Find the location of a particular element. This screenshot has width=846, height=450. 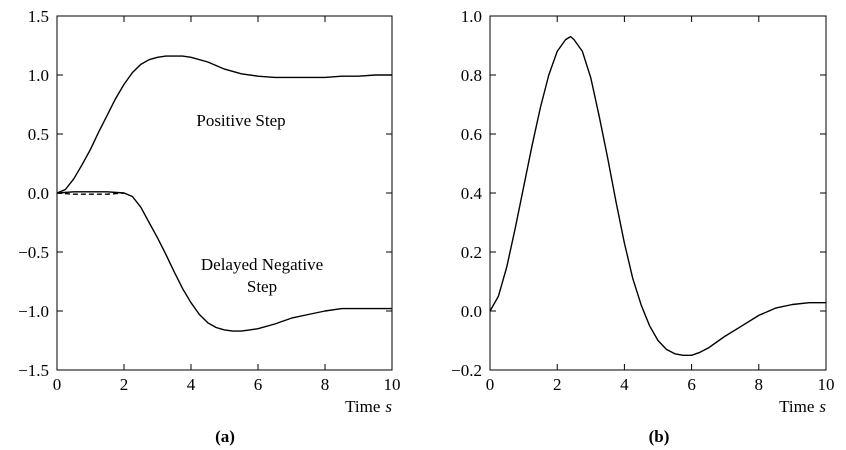

panel-a-x-axis-label: Time is located at coordinates (362, 406).